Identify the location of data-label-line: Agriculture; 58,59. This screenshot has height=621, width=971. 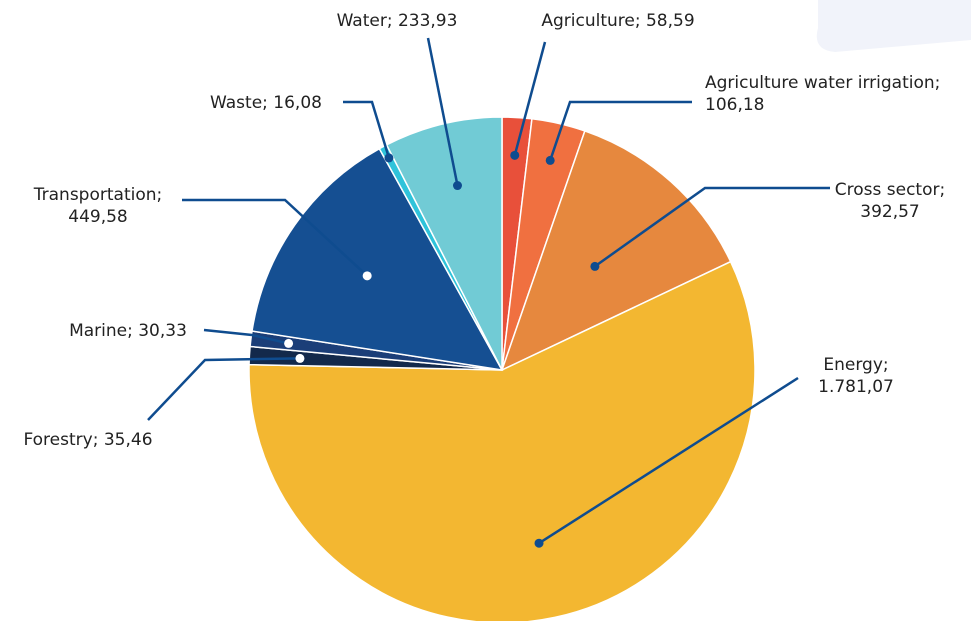
(617, 21).